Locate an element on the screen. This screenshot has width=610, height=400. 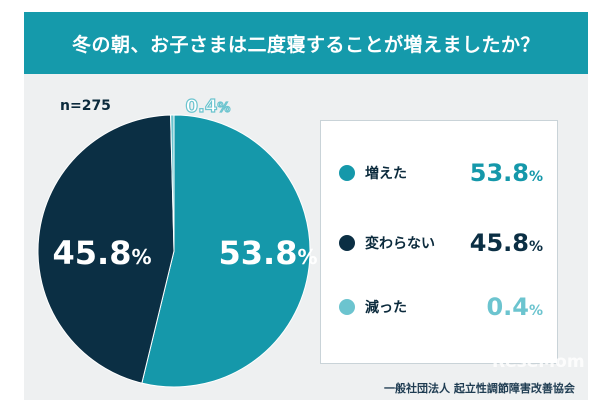
legend-item-decreased: 減った 0.4% is located at coordinates (439, 307).